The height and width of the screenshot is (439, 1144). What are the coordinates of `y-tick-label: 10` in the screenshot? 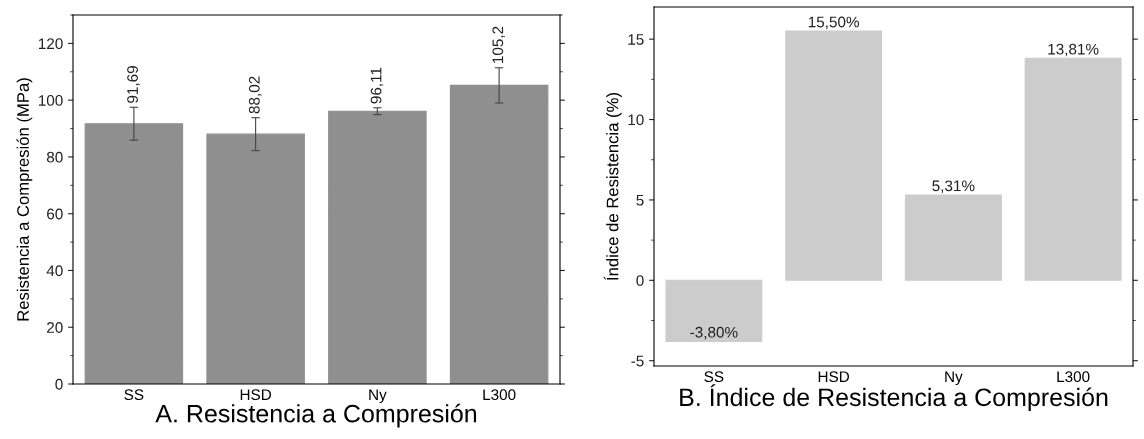 It's located at (636, 120).